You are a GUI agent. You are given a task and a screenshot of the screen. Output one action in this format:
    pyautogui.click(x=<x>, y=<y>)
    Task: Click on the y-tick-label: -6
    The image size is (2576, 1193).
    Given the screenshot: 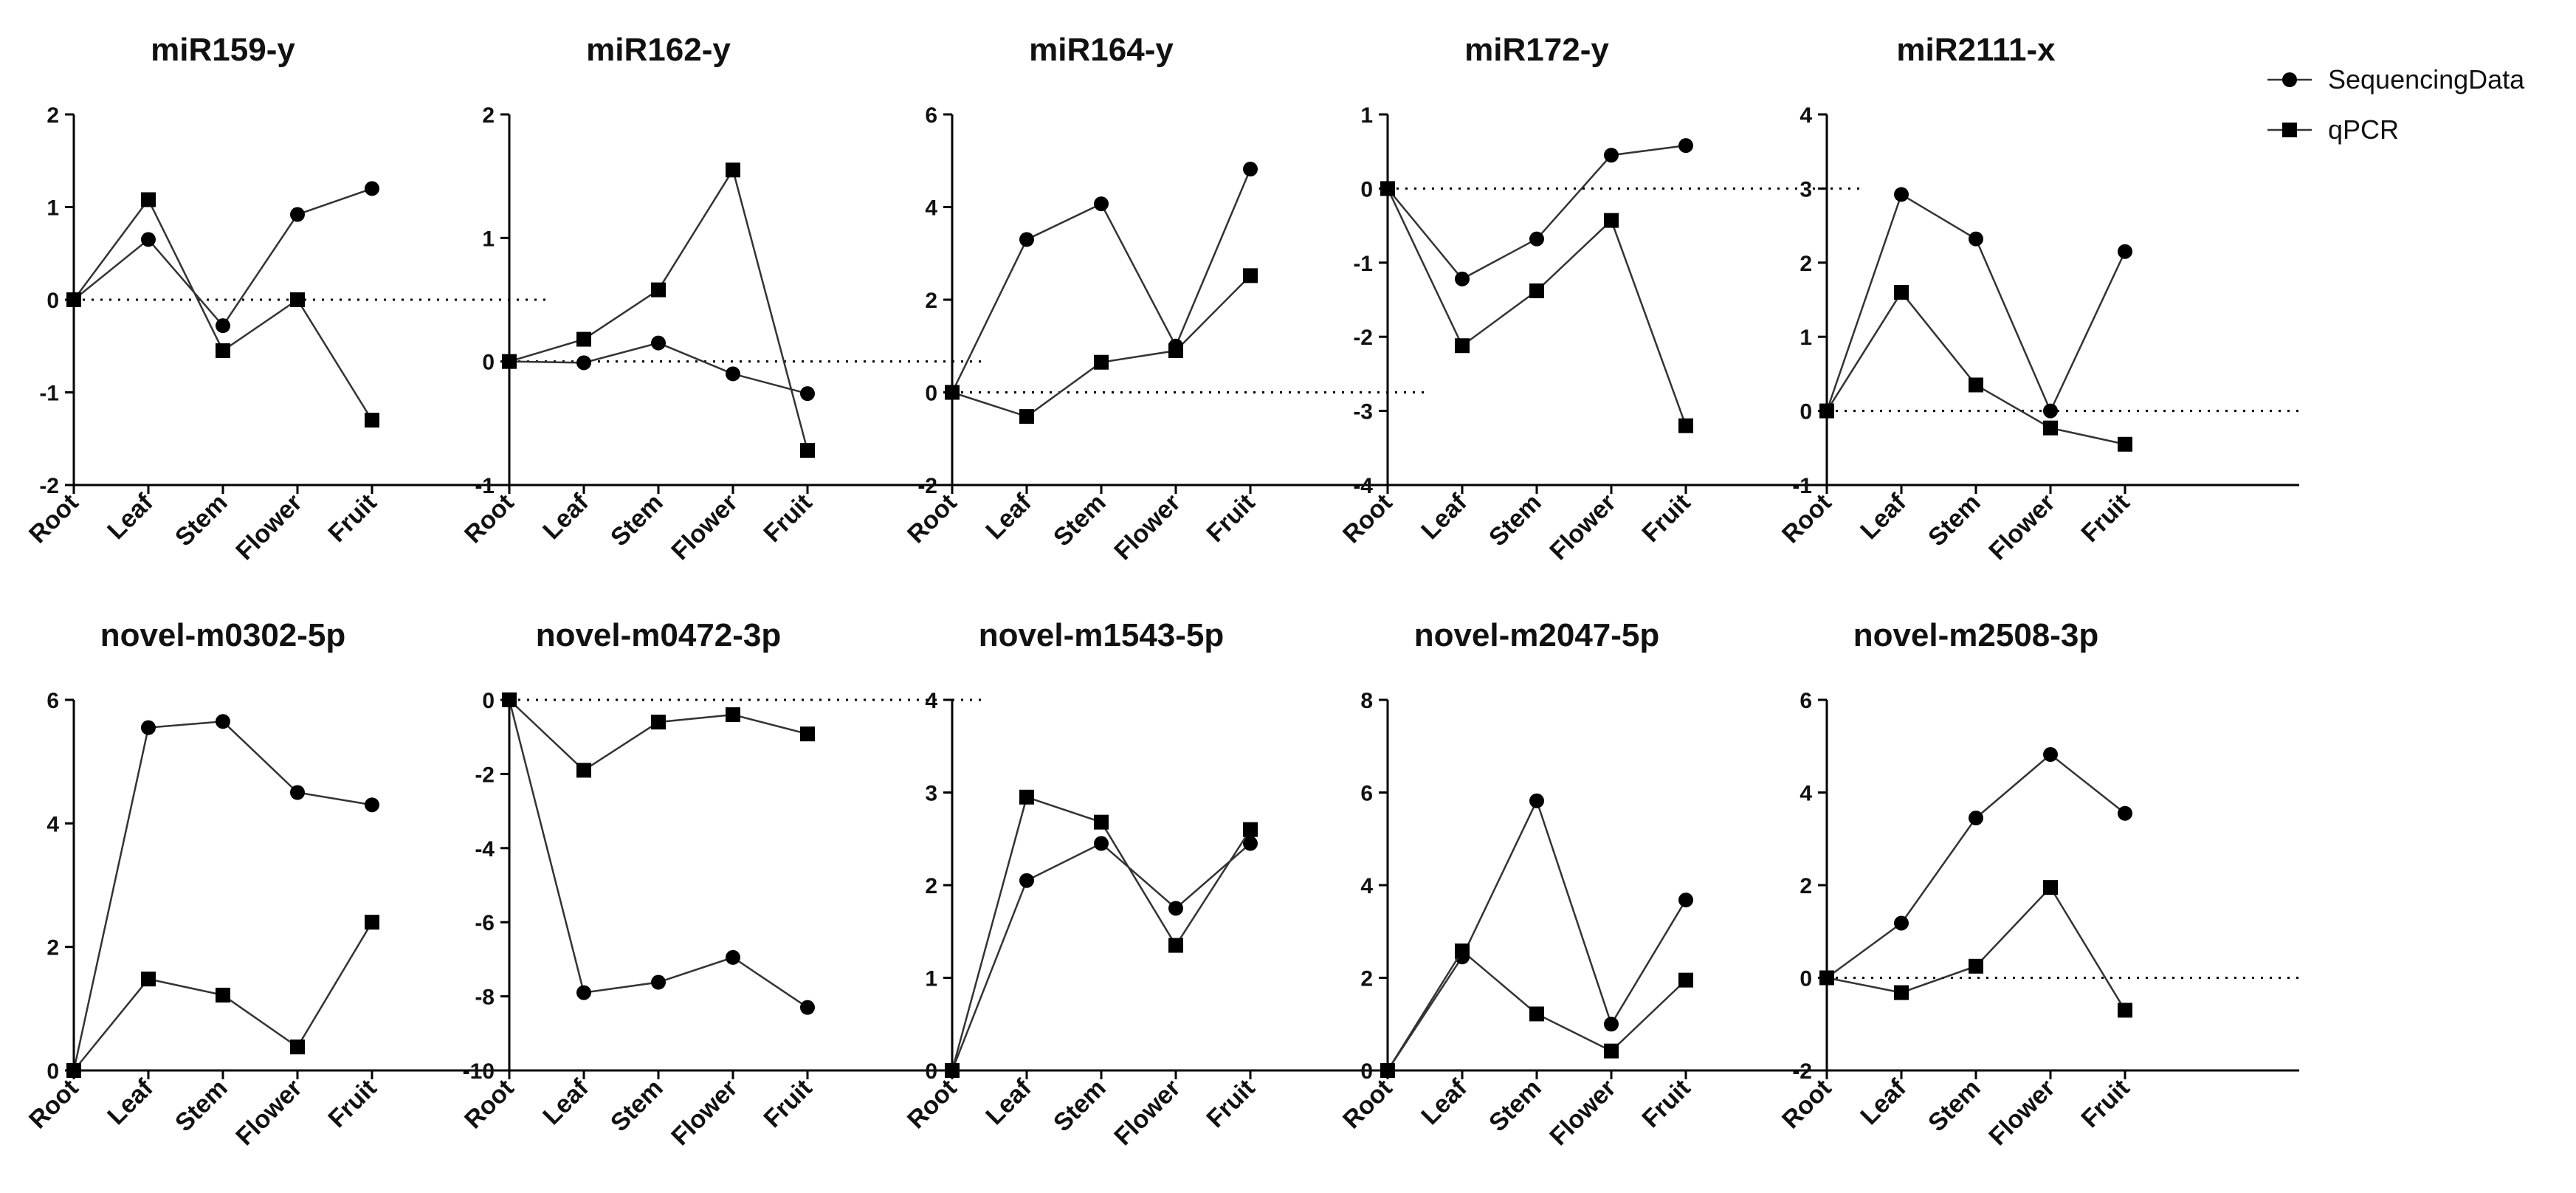 What is the action you would take?
    pyautogui.click(x=485, y=923)
    